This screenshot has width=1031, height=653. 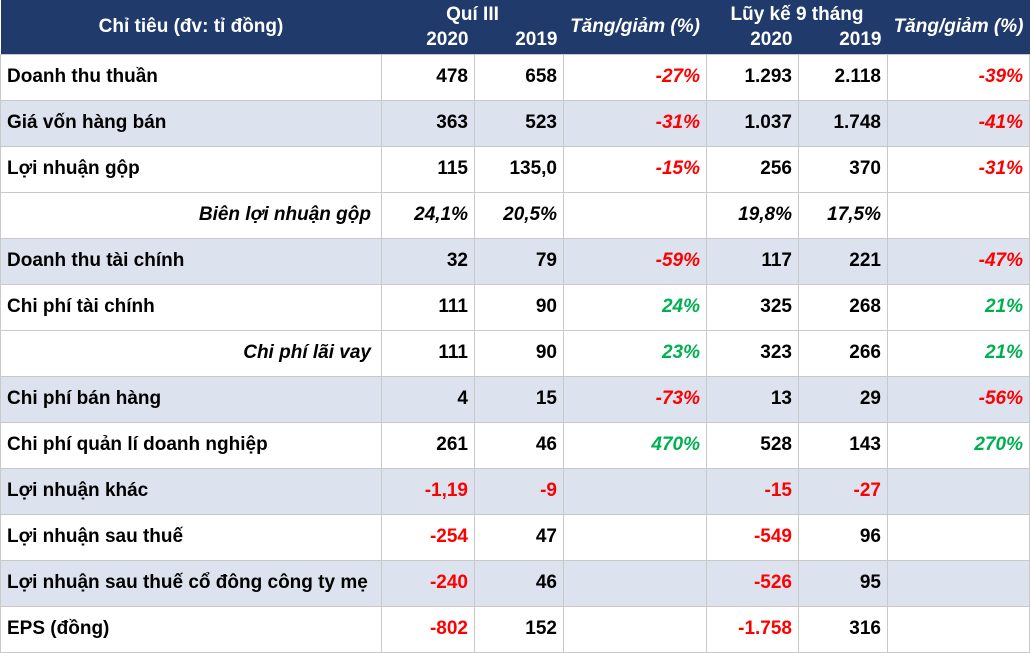 What do you see at coordinates (958, 399) in the screenshot?
I see `ytd-change-value: -56%` at bounding box center [958, 399].